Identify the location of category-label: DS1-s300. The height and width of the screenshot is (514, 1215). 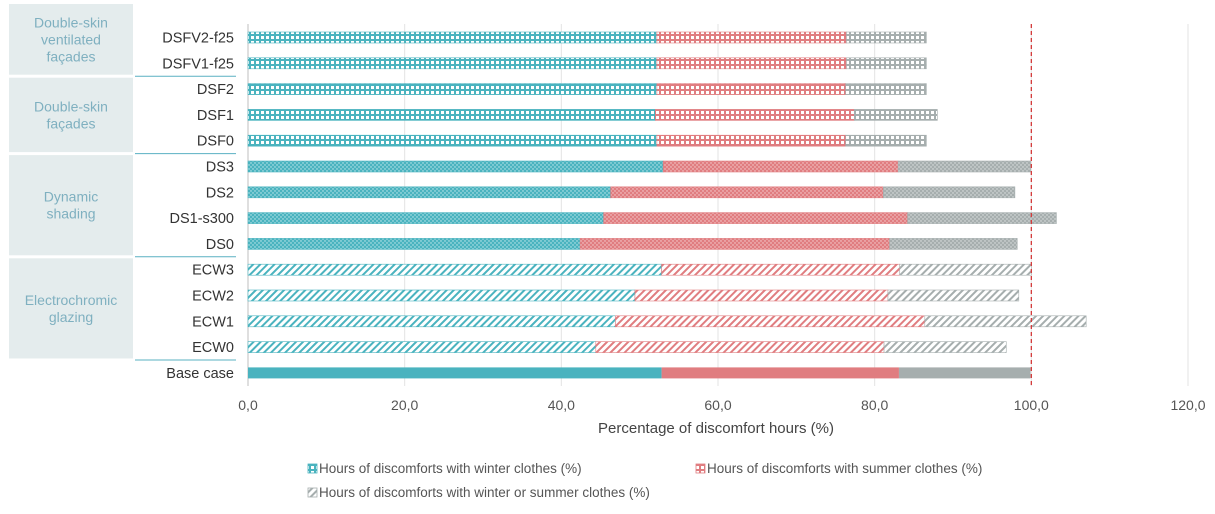
(202, 219).